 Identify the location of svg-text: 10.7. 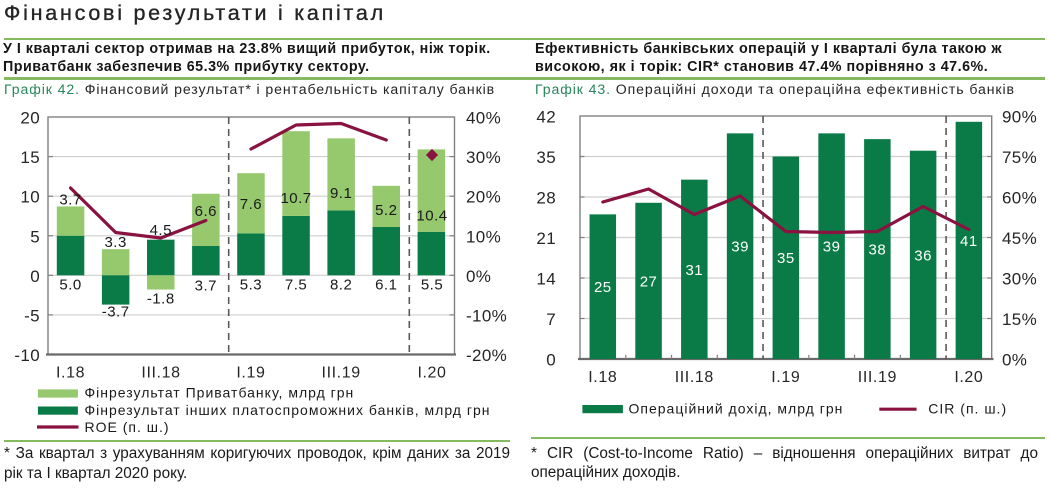
(295, 198).